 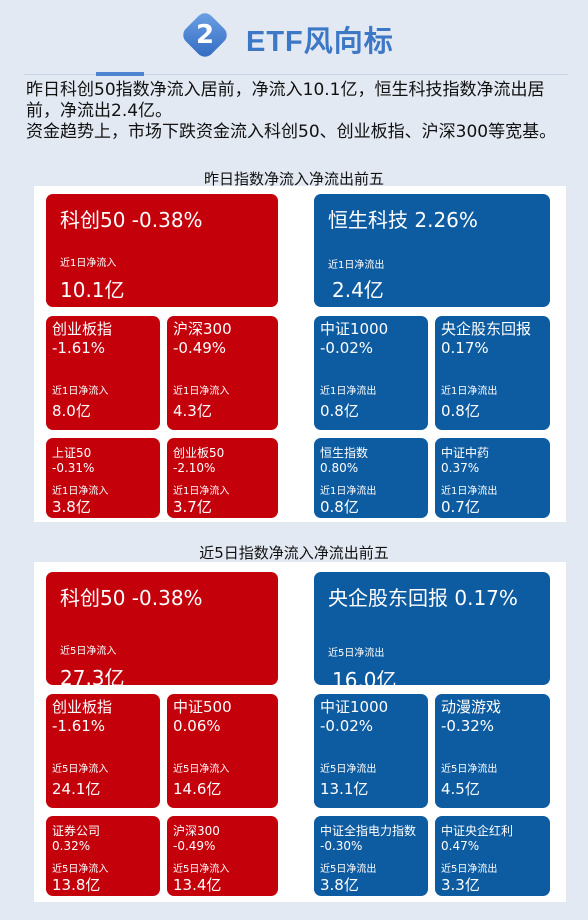 I want to click on card-index-change: 0.17%, so click(x=465, y=348).